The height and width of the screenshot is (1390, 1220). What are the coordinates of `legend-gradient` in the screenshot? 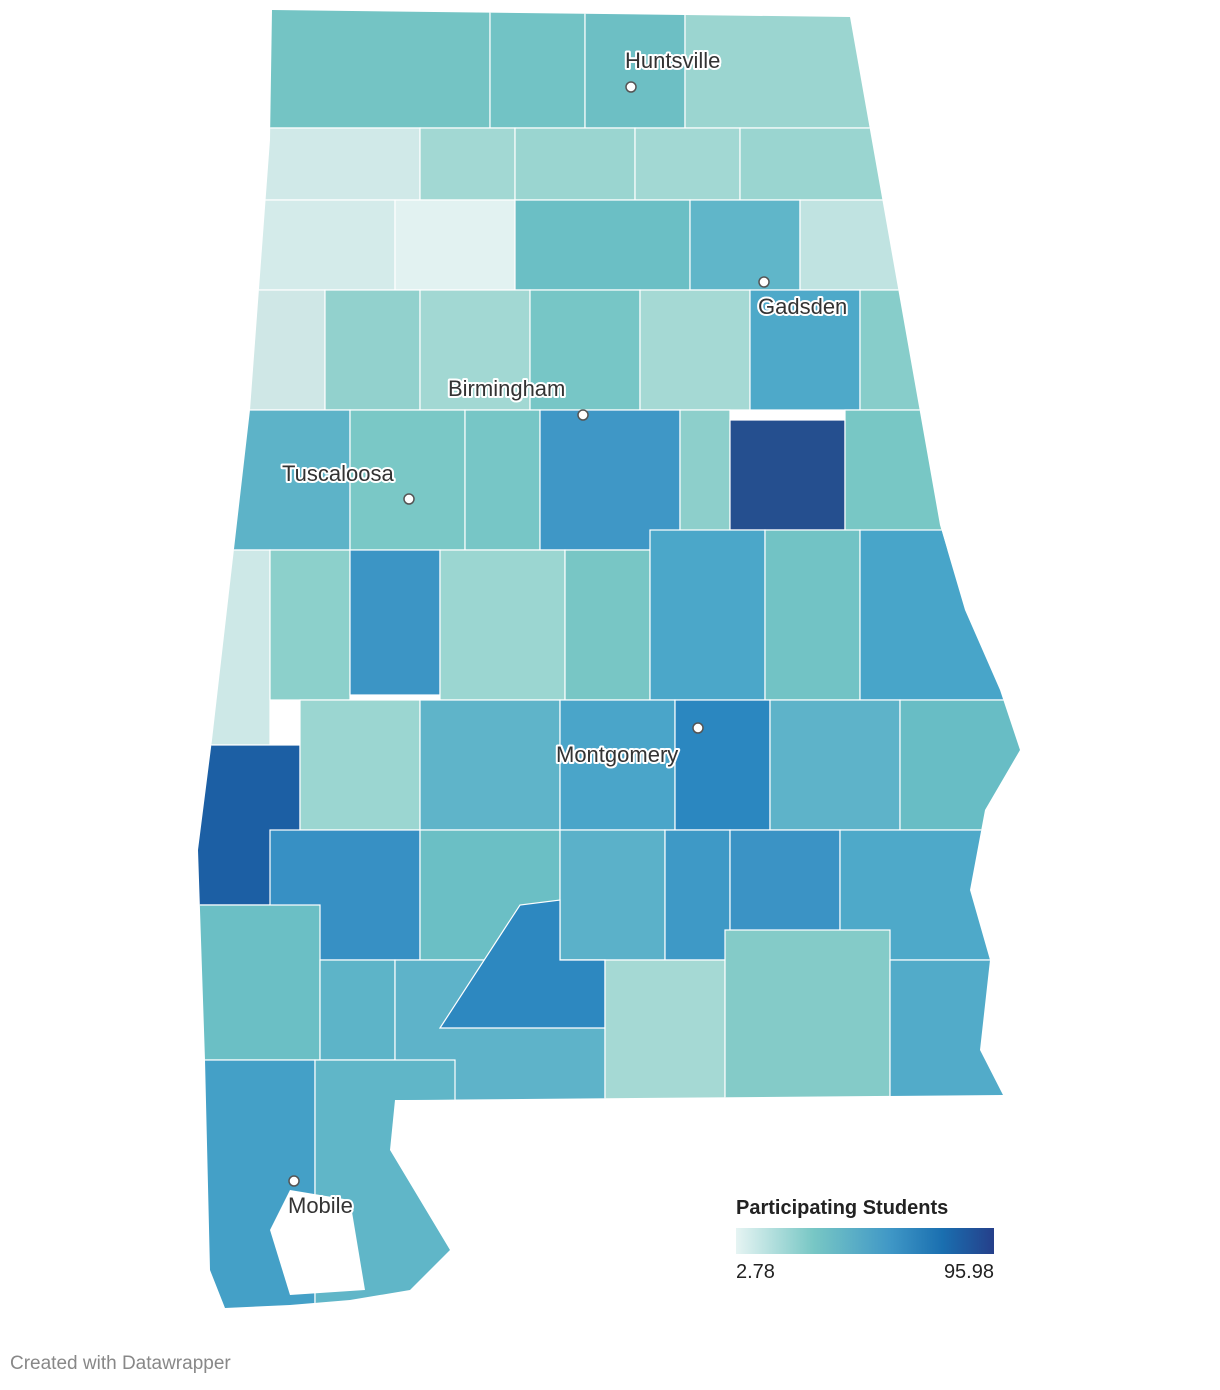 It's located at (865, 1241).